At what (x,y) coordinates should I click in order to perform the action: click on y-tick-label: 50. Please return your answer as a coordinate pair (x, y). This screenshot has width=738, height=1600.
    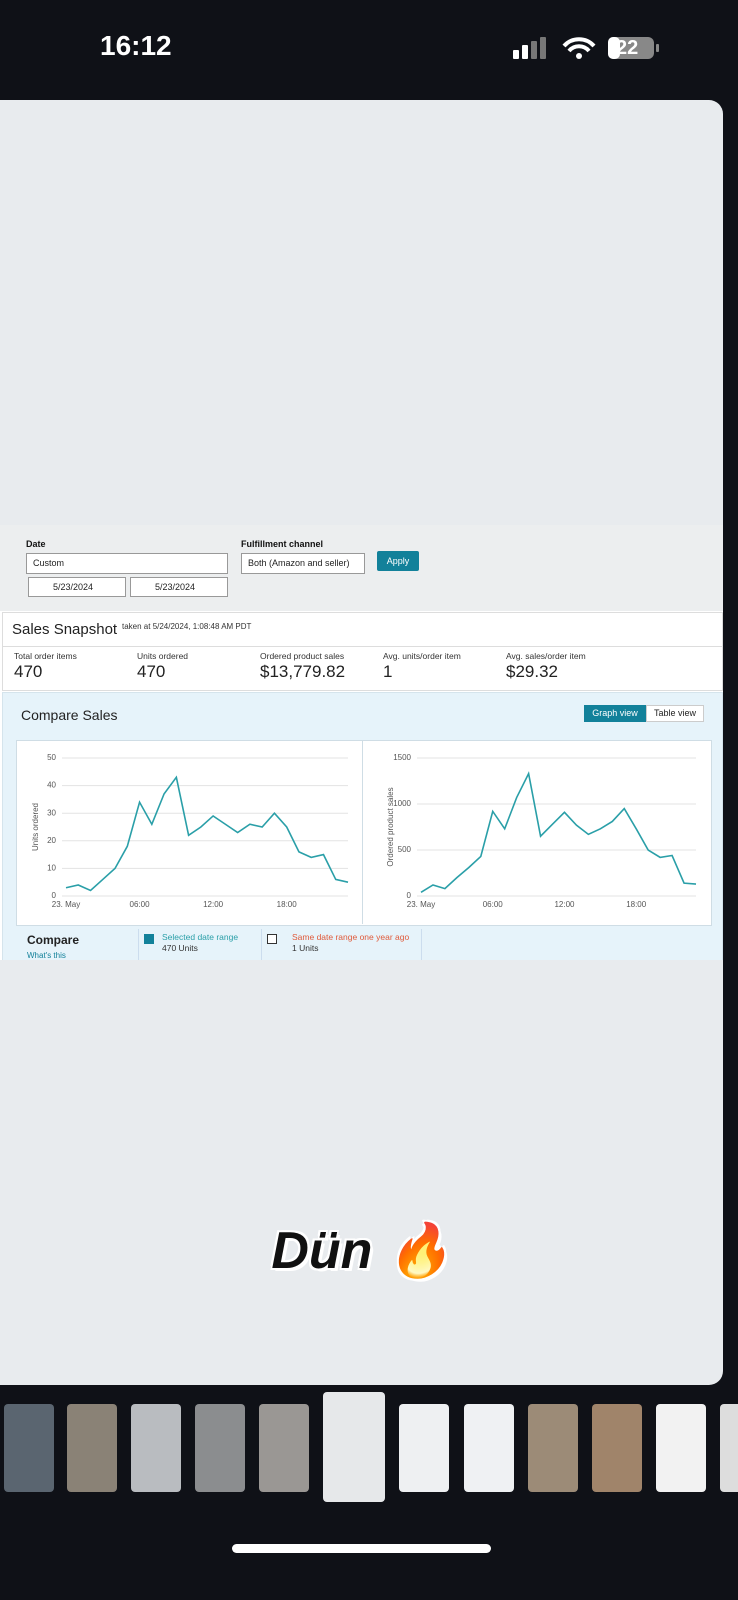
    Looking at the image, I should click on (51, 757).